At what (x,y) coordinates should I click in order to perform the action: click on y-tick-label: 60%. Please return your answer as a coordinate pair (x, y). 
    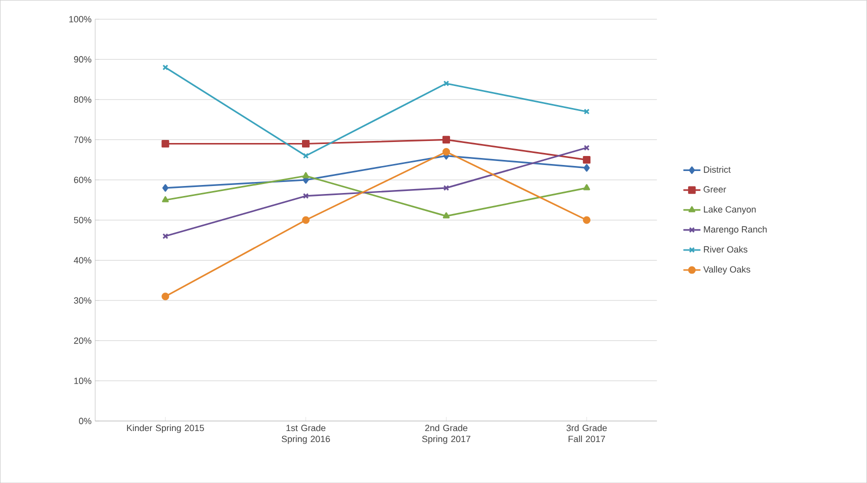
    Looking at the image, I should click on (83, 180).